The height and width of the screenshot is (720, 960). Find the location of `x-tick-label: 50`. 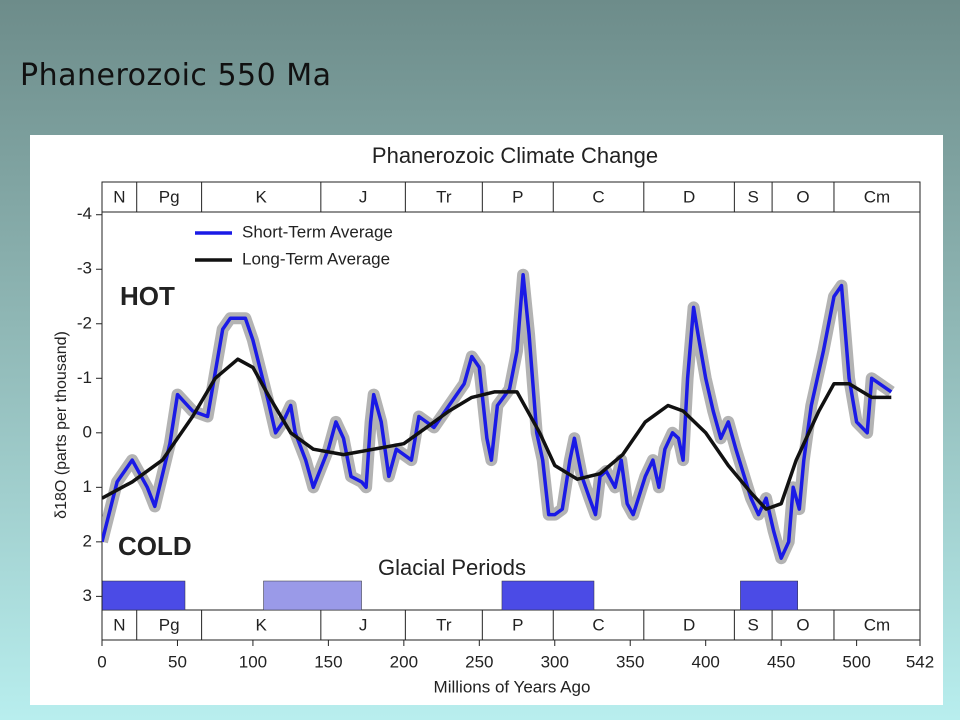

x-tick-label: 50 is located at coordinates (177, 661).